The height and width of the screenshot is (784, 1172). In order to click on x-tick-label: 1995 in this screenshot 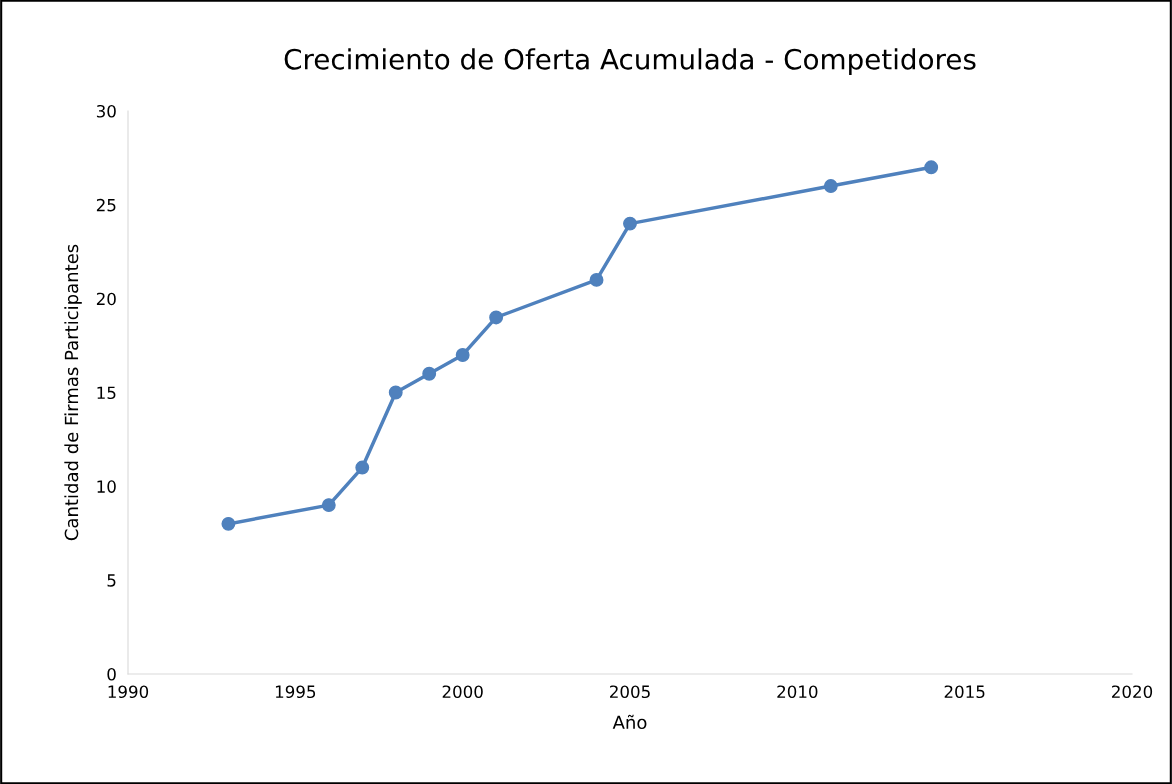, I will do `click(295, 692)`.